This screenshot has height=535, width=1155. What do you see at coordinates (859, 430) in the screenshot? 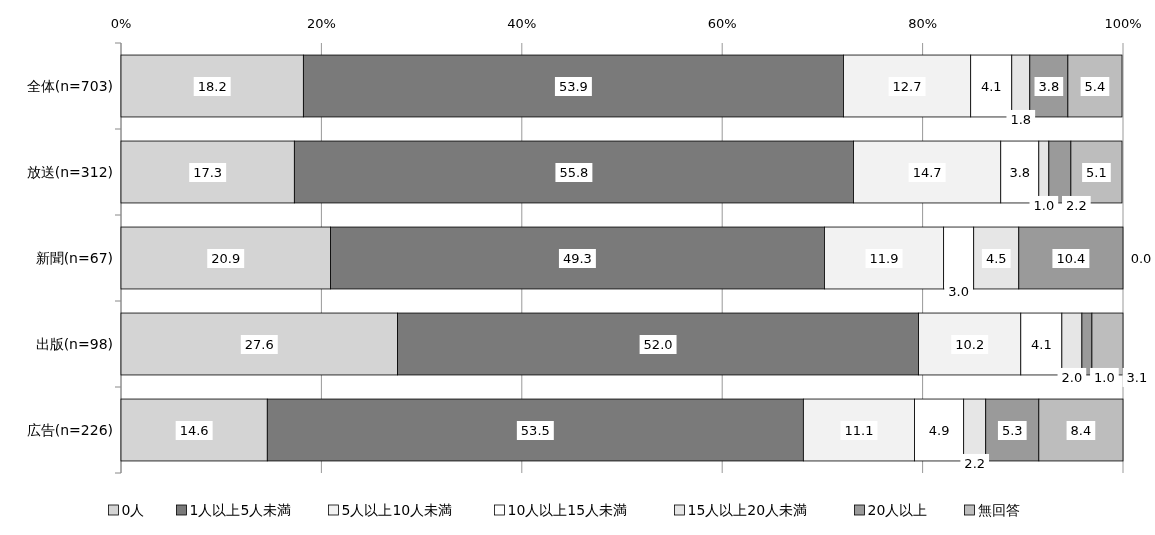
I see `data-label: 11.1` at bounding box center [859, 430].